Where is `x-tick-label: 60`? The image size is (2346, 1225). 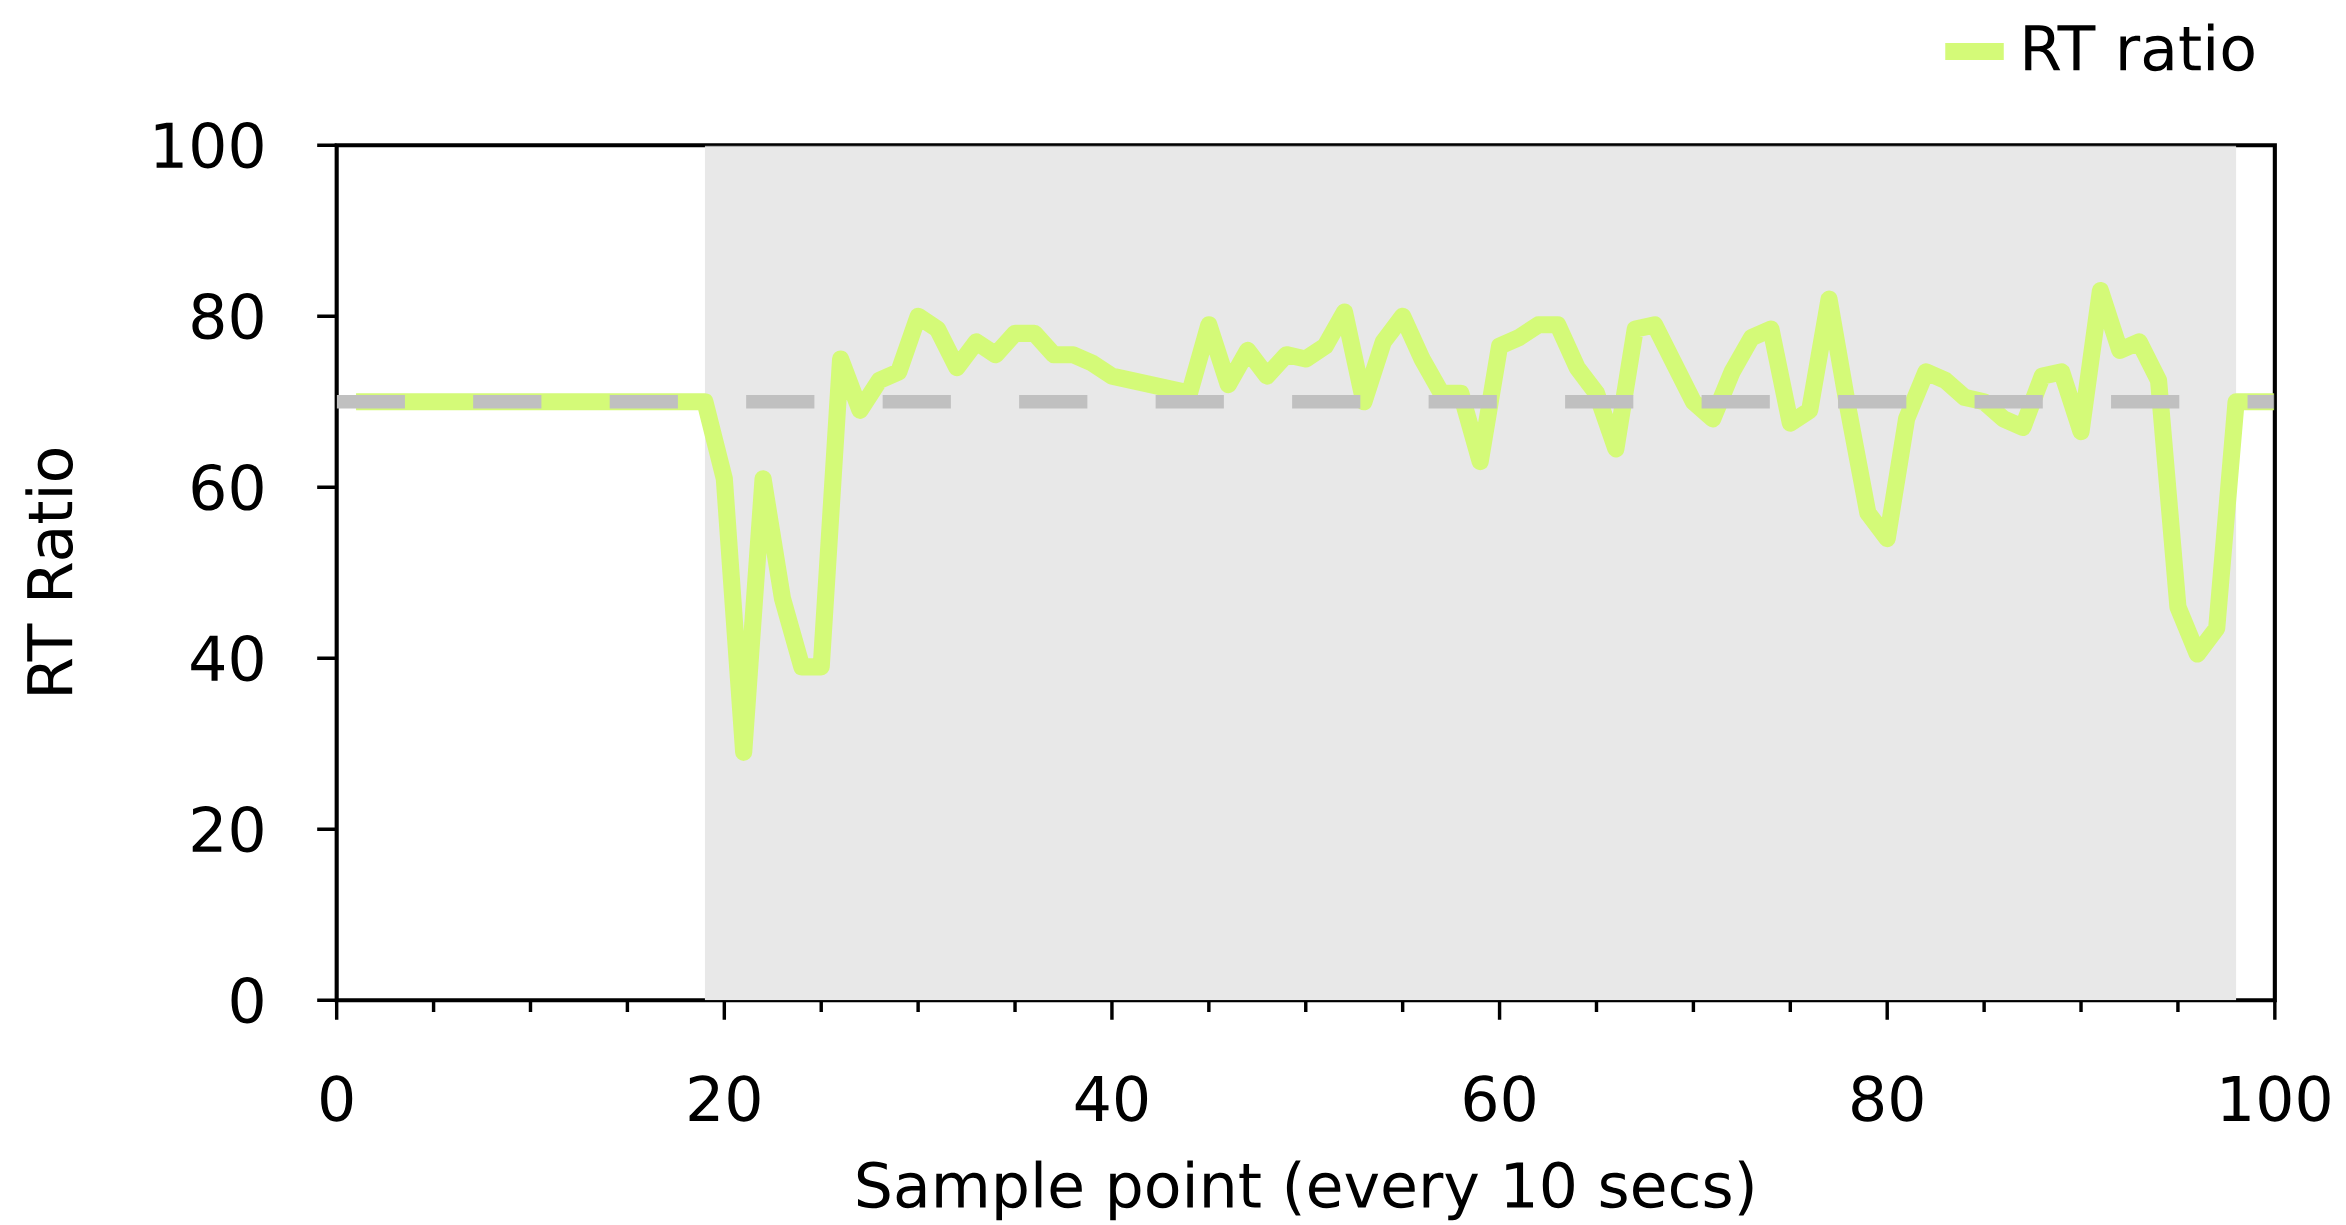
x-tick-label: 60 is located at coordinates (1499, 1099).